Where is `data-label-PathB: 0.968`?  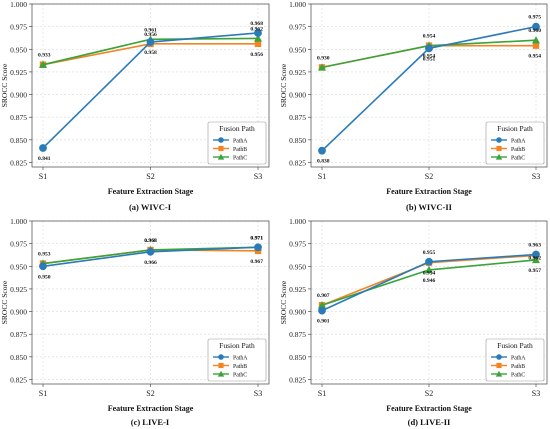 data-label-PathB: 0.968 is located at coordinates (150, 241).